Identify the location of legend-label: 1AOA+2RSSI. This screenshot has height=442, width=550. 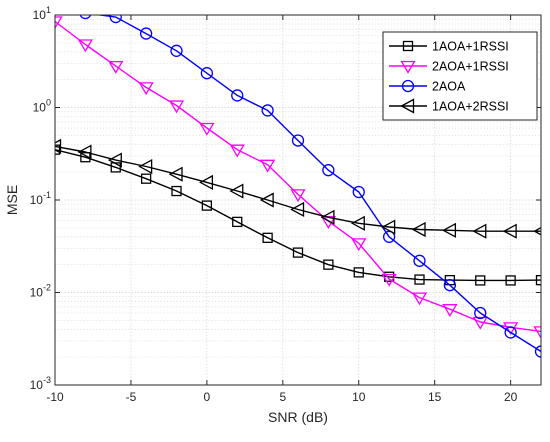
(470, 107).